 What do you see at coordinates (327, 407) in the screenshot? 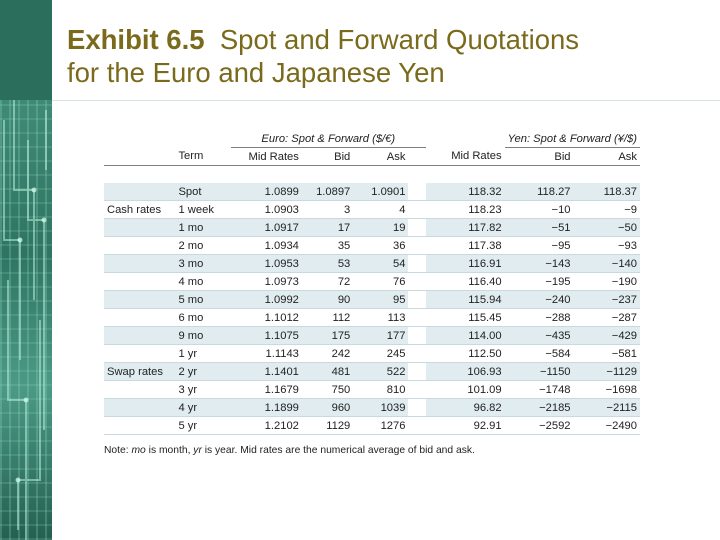
I see `table-cell: 960` at bounding box center [327, 407].